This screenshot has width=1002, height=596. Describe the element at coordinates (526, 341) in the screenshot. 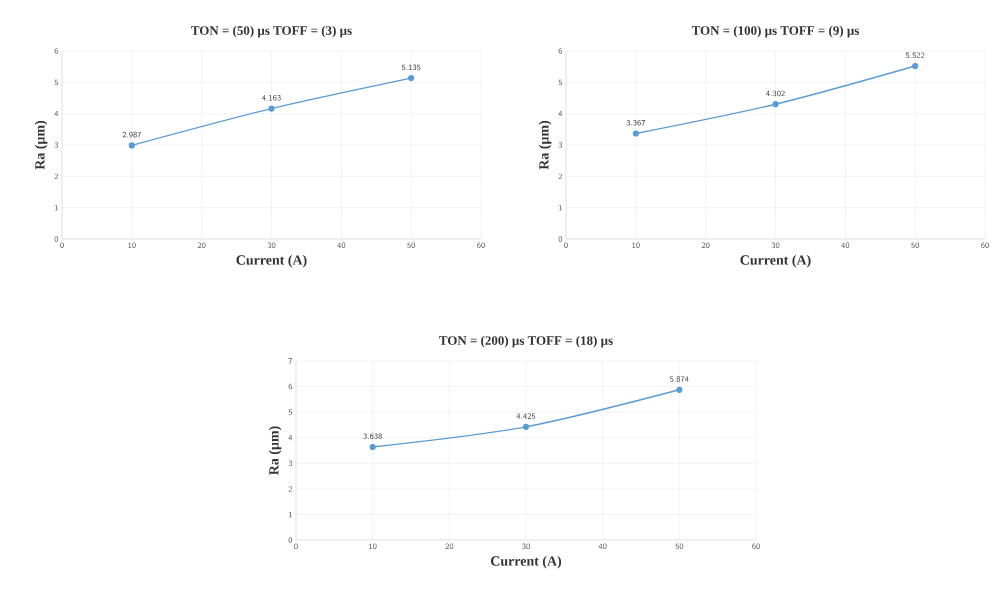

I see `chart-title: TON = (200) µs TOFF = (18) µs` at that location.